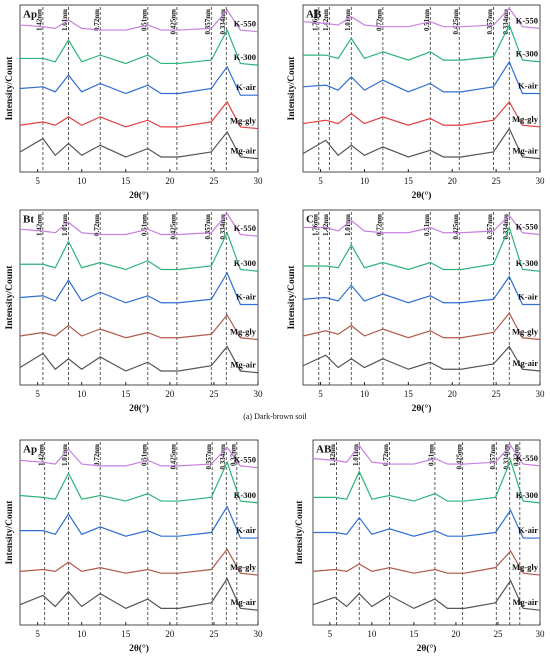 Image resolution: width=550 pixels, height=657 pixels. What do you see at coordinates (315, 20) in the screenshot?
I see `reference-label: 1.76nm` at bounding box center [315, 20].